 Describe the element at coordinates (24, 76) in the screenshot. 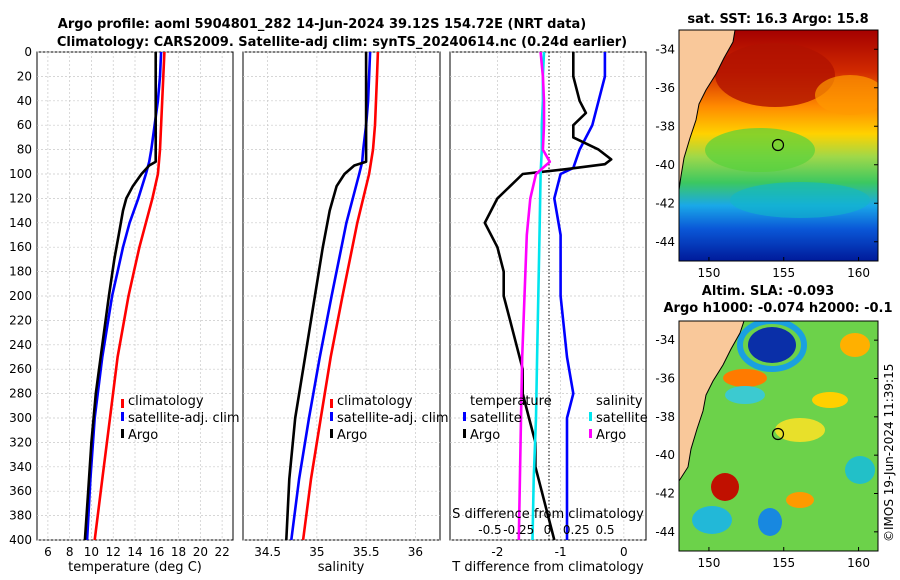

I see `y-tick-label: 20` at that location.